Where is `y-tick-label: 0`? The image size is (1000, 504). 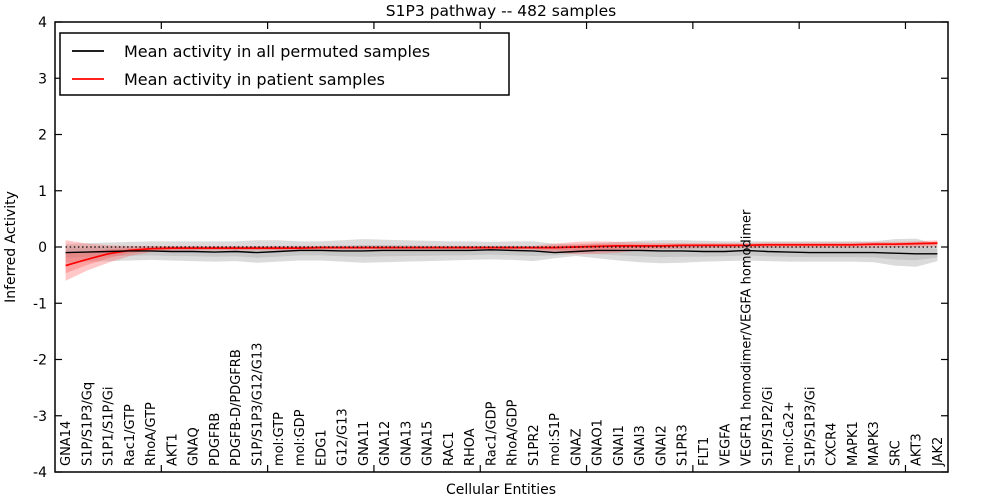
y-tick-label: 0 is located at coordinates (42, 248).